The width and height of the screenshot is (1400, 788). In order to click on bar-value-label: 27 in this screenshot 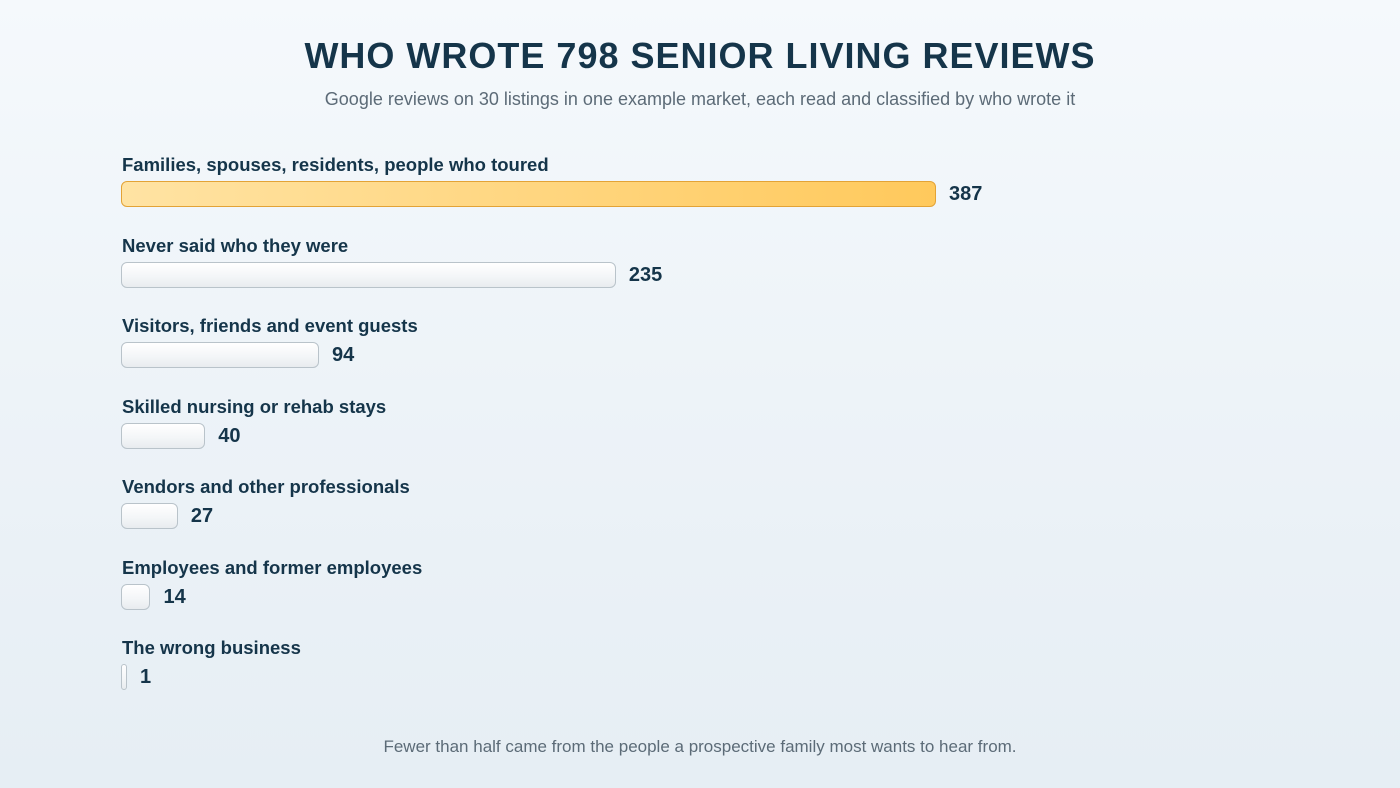, I will do `click(202, 516)`.